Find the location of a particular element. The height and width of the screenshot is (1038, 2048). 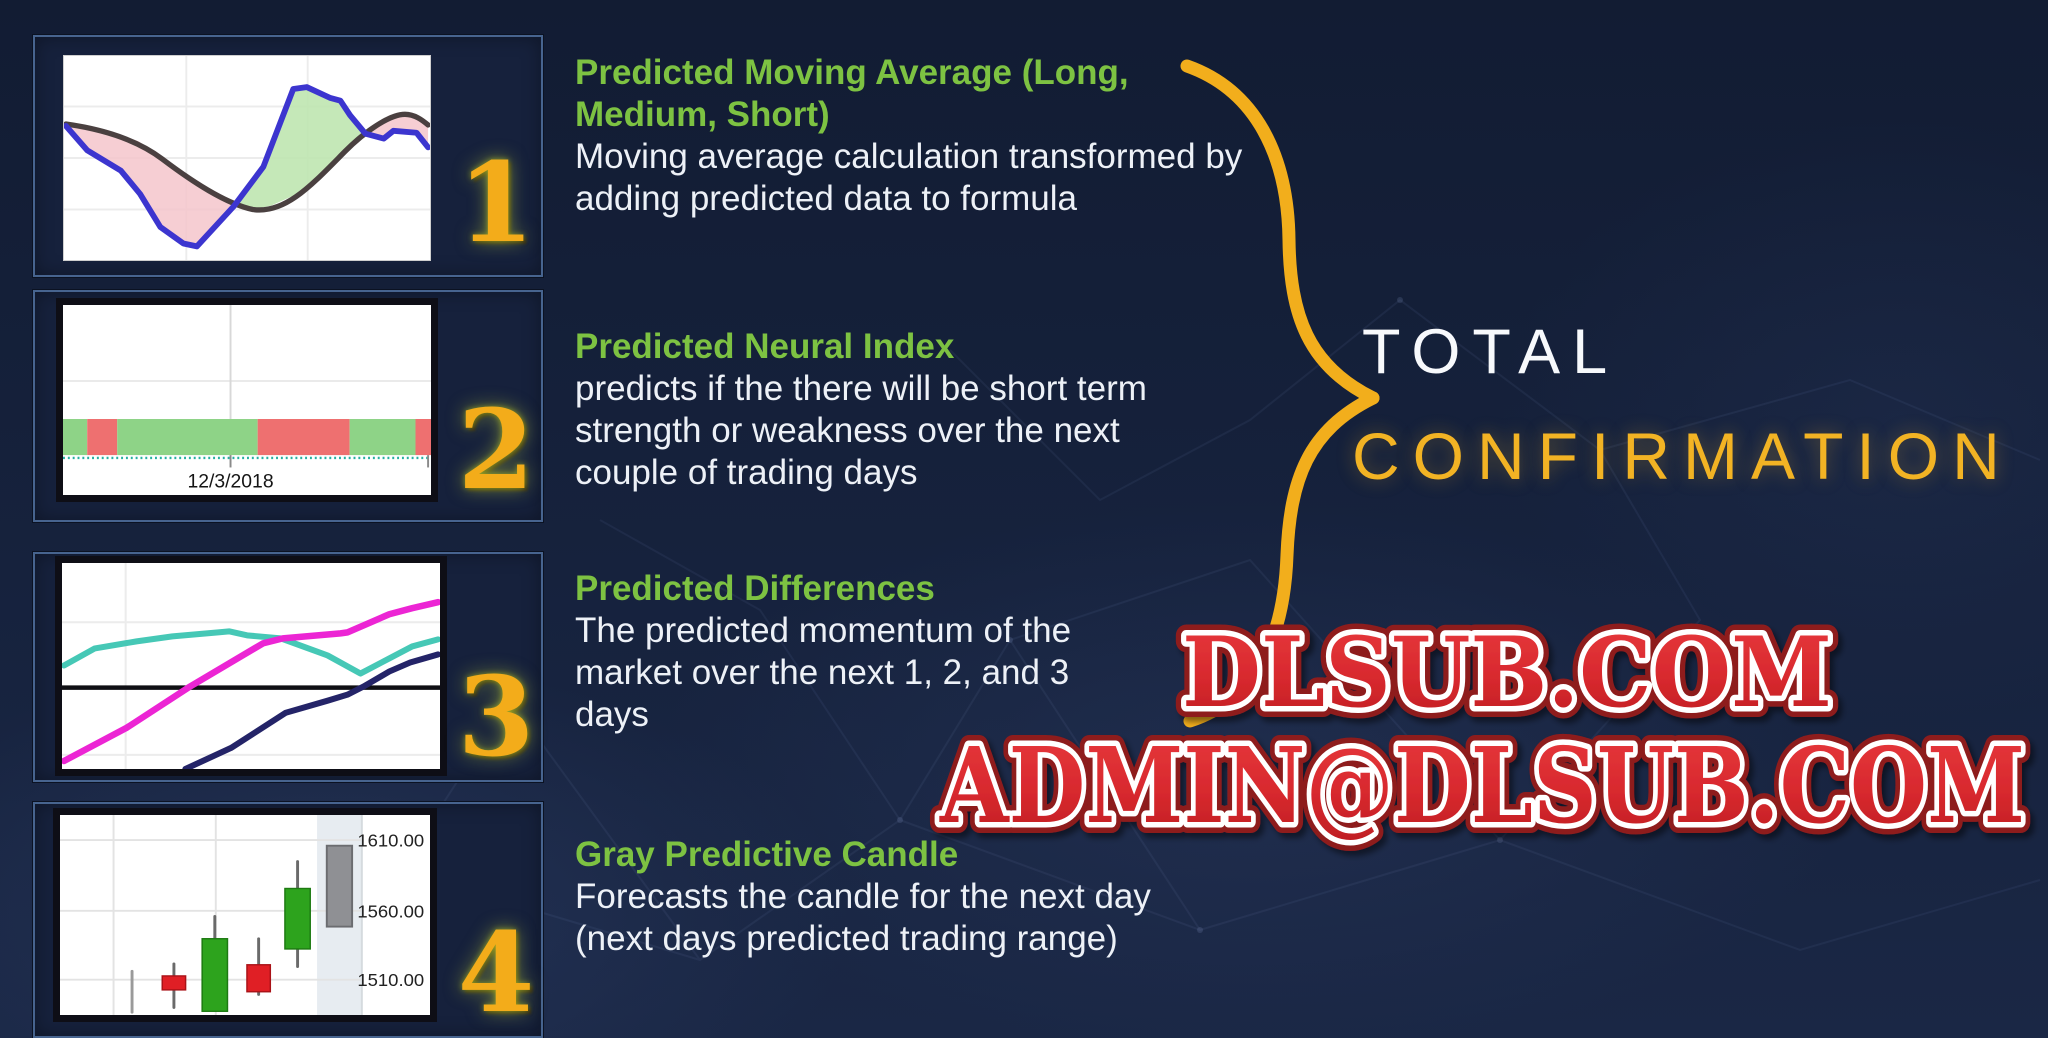

gray-predictive-candle is located at coordinates (339, 886).